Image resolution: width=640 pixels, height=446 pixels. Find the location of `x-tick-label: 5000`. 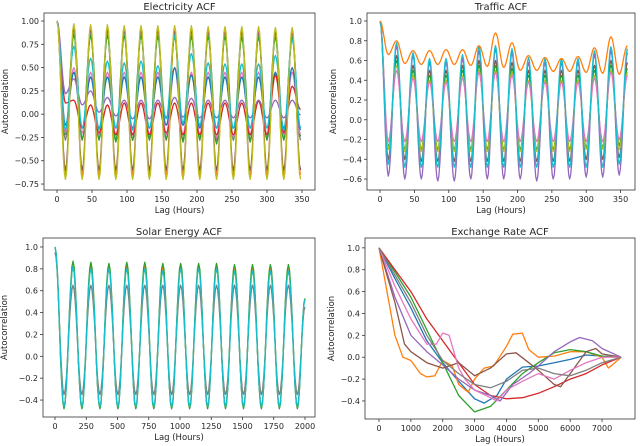

x-tick-label: 5000 is located at coordinates (538, 428).